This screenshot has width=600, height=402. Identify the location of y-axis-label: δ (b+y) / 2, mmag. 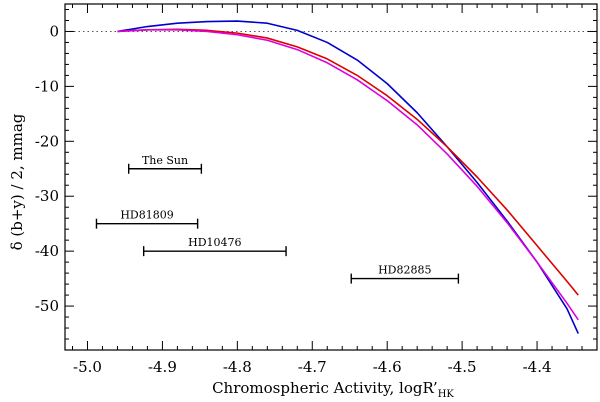
(17, 181).